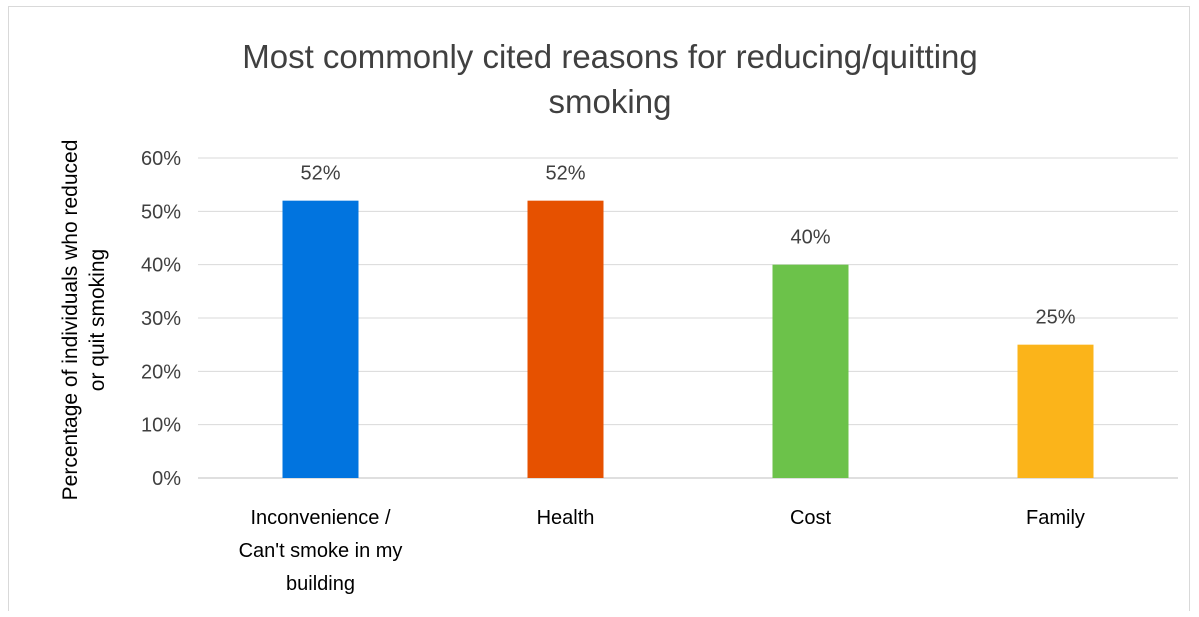  I want to click on y-tick-label: 10%, so click(161, 426).